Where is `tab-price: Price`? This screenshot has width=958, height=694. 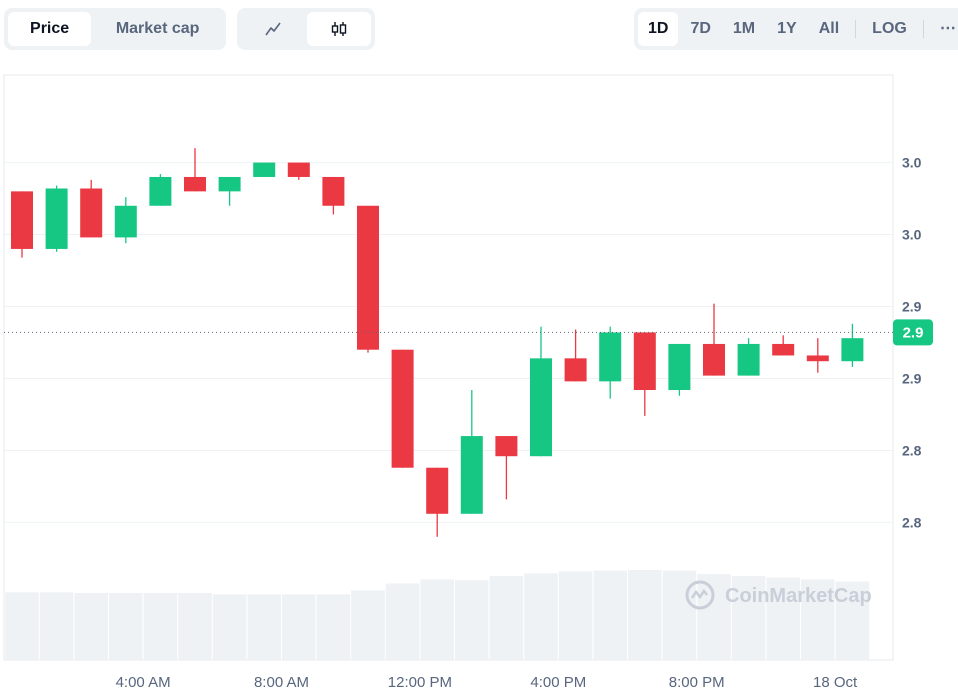 tab-price: Price is located at coordinates (50, 29).